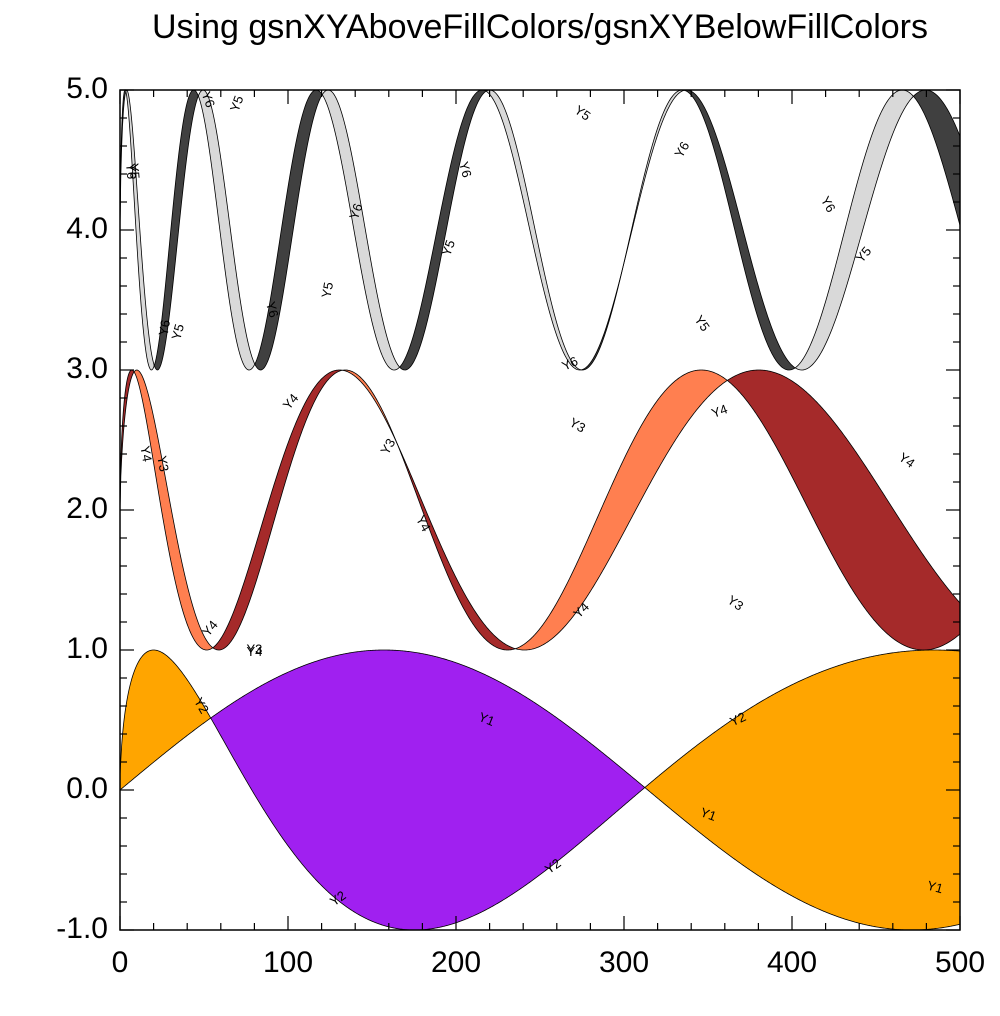 This screenshot has width=1000, height=1016. Describe the element at coordinates (456, 962) in the screenshot. I see `x-tick-label: 200` at that location.